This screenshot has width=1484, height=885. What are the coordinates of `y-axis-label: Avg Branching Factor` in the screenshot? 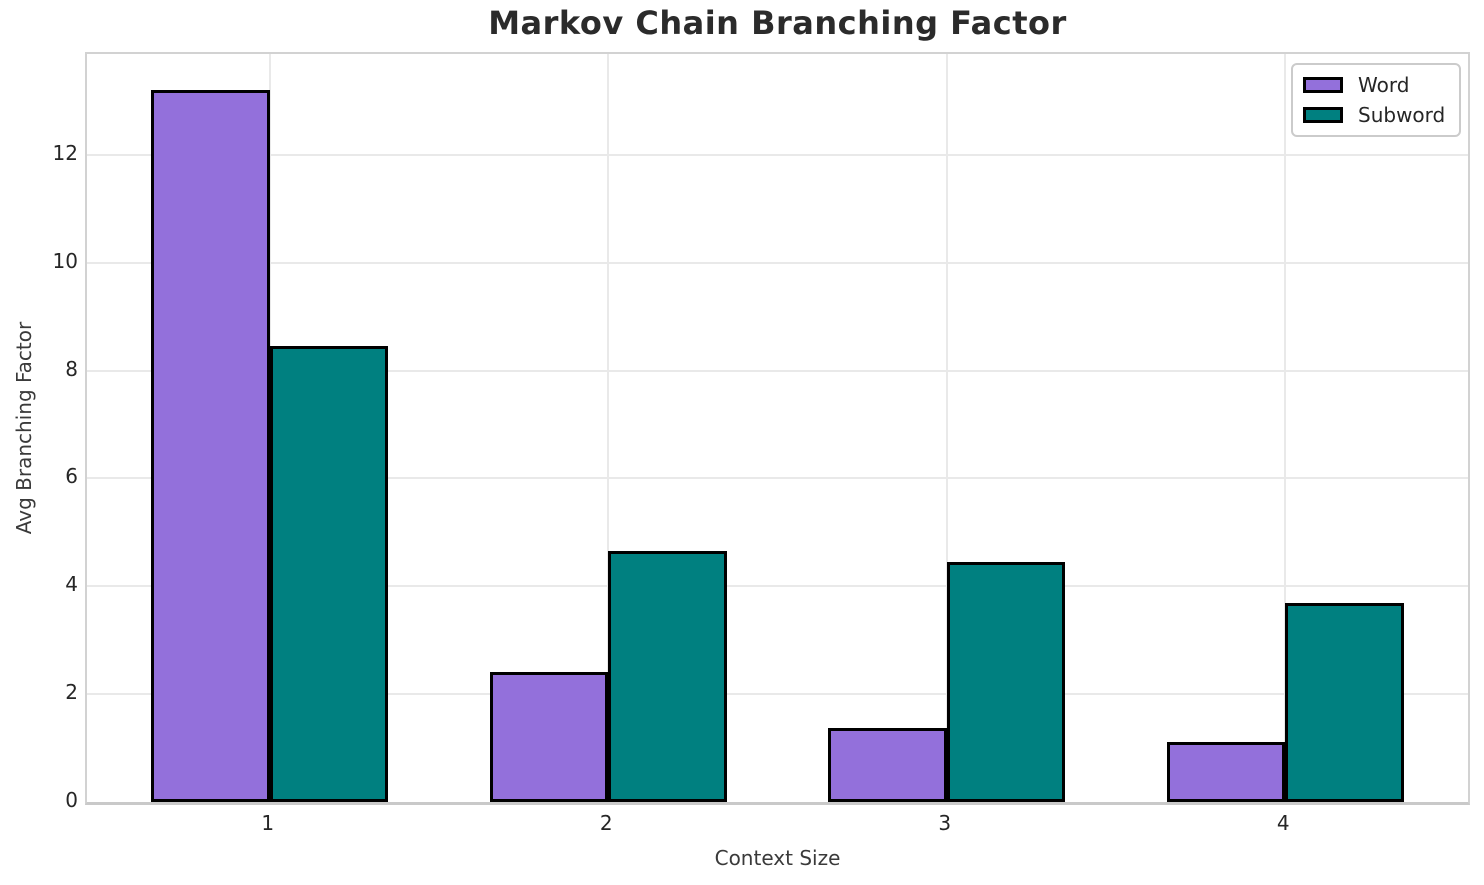 It's located at (24, 428).